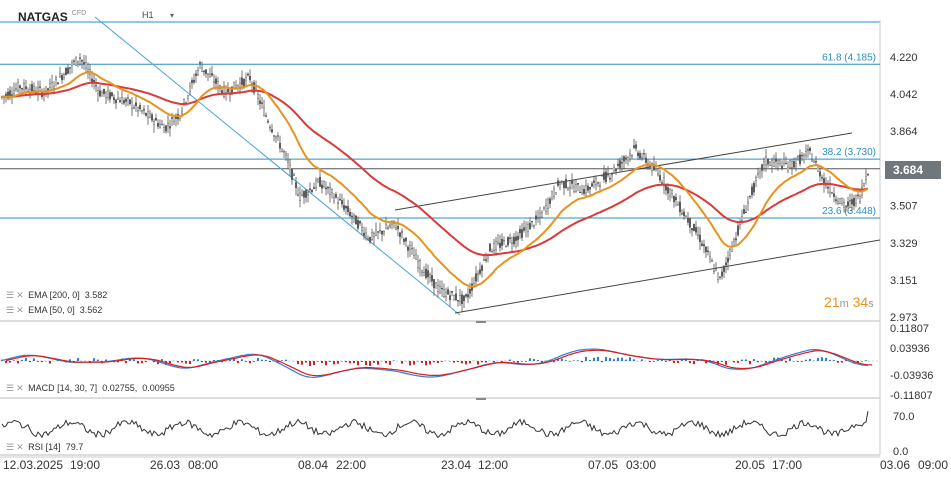 The height and width of the screenshot is (480, 951). I want to click on symbol-label: NATGAS CFD, so click(52, 17).